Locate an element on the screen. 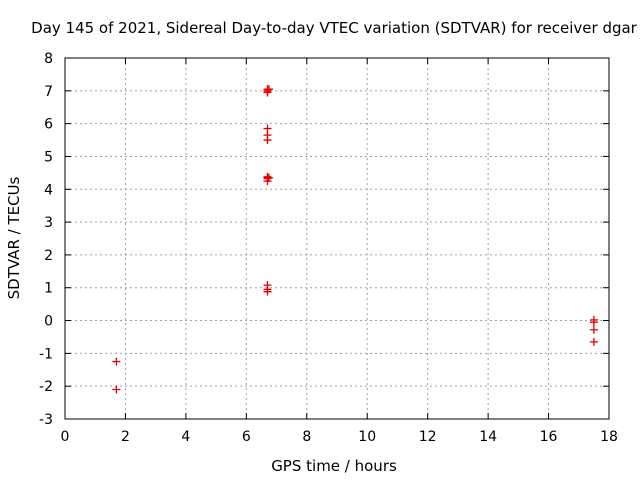  y-tick-label: 8 is located at coordinates (48, 59).